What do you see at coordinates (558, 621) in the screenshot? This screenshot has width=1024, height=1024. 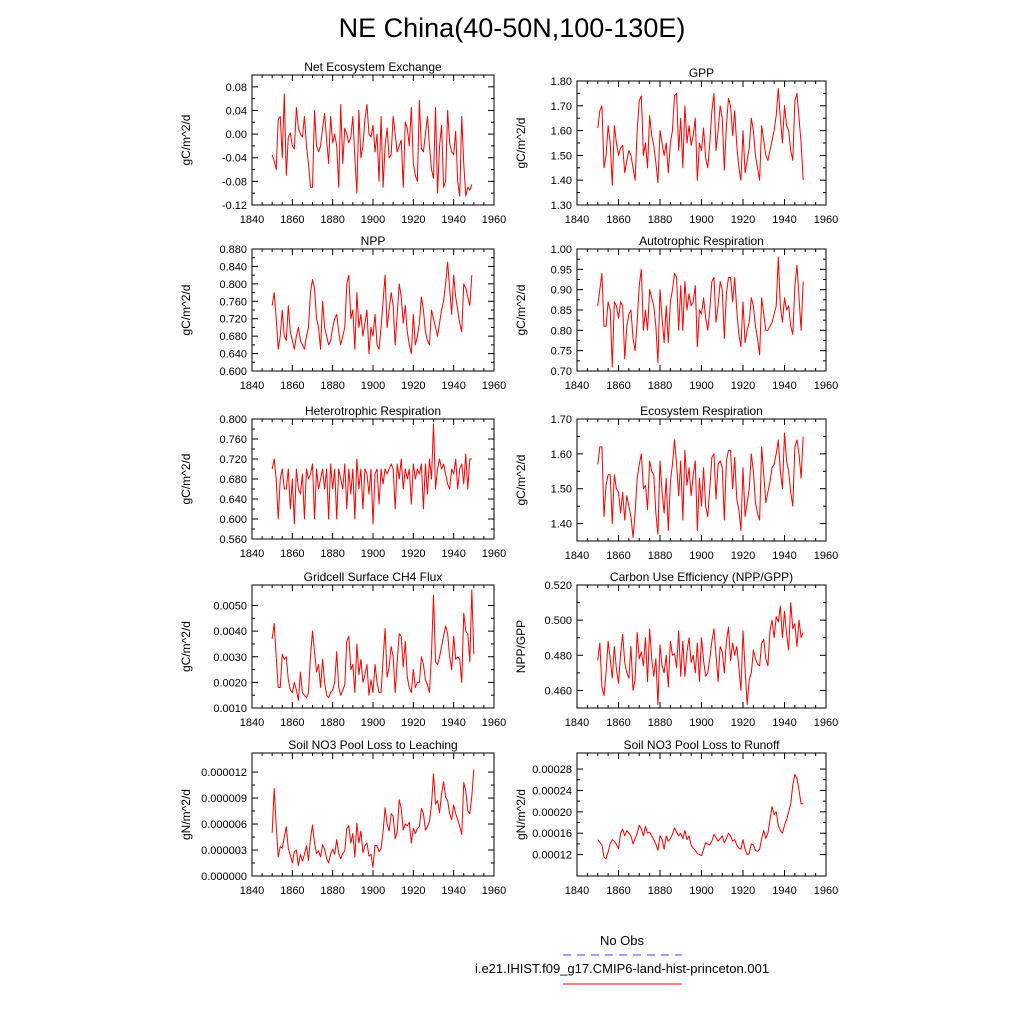 I see `y-tick-label: 0.500` at bounding box center [558, 621].